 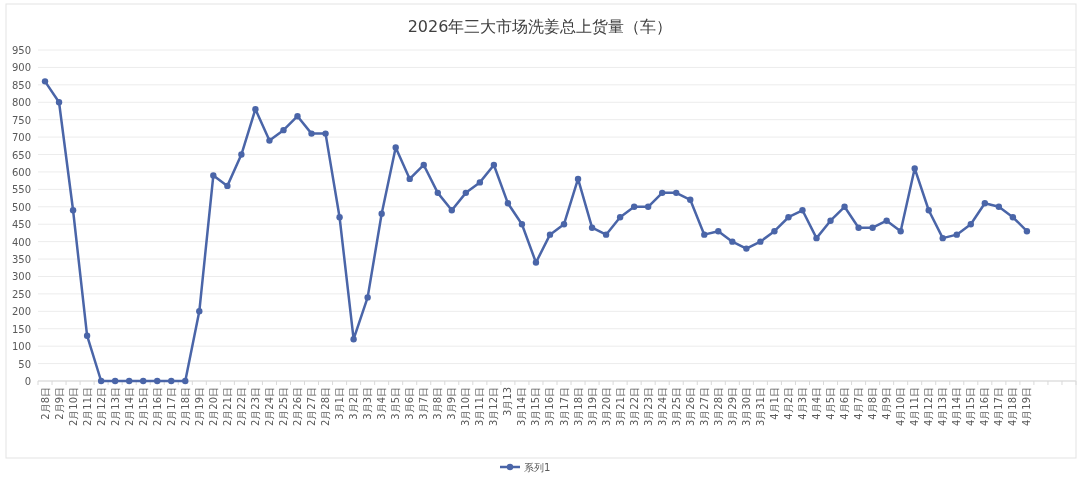 What do you see at coordinates (312, 407) in the screenshot?
I see `x-tick-label: 2月27日` at bounding box center [312, 407].